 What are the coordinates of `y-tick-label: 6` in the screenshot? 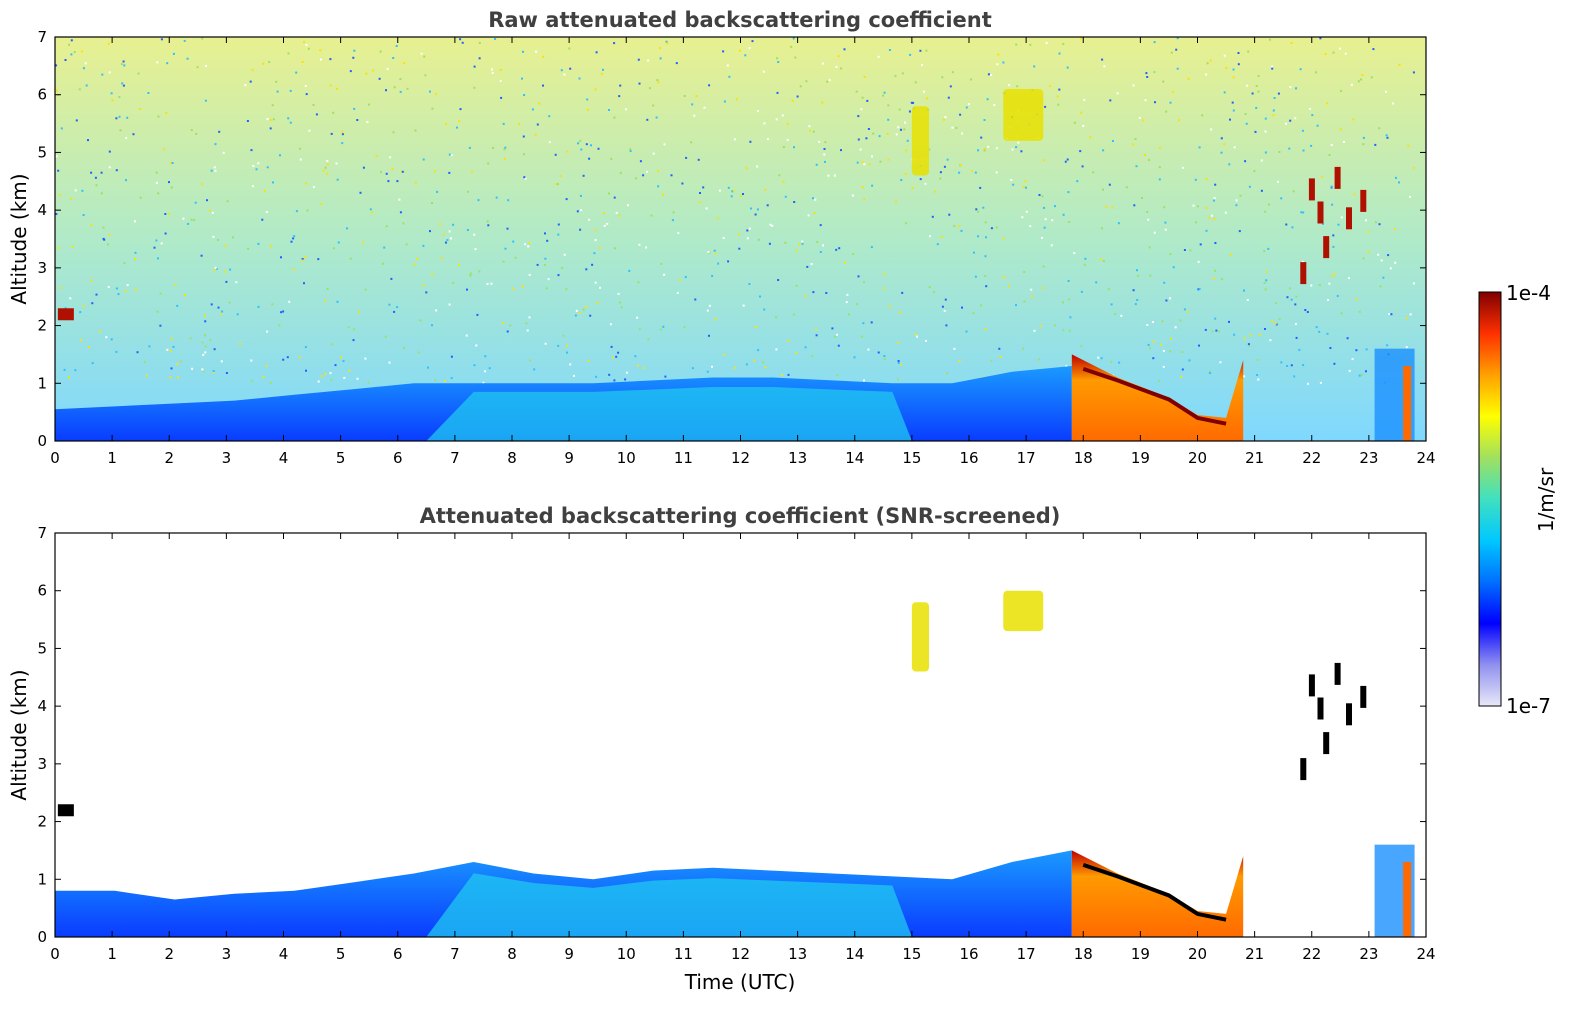 It's located at (42, 591).